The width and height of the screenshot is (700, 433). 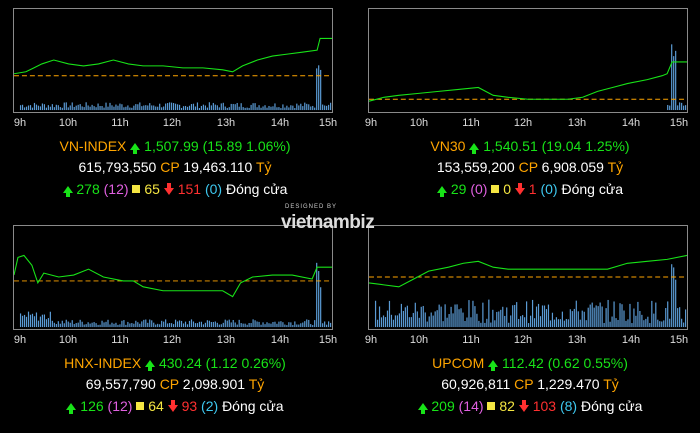 I want to click on advancers: 29, so click(x=458, y=189).